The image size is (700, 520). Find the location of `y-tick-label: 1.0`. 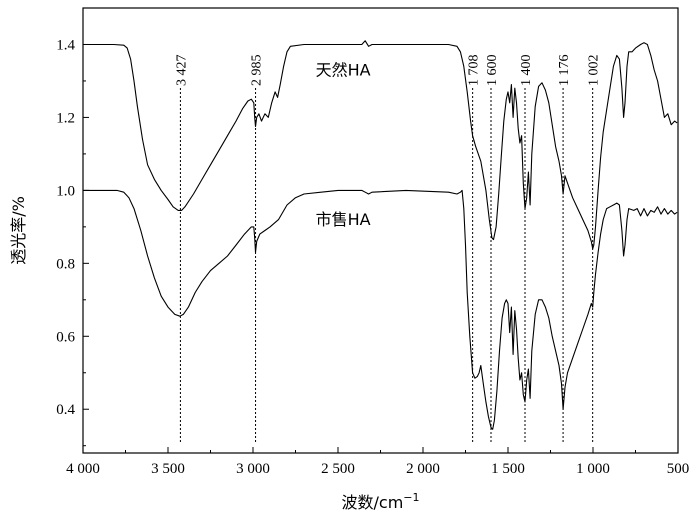

y-tick-label: 1.0 is located at coordinates (65, 191).